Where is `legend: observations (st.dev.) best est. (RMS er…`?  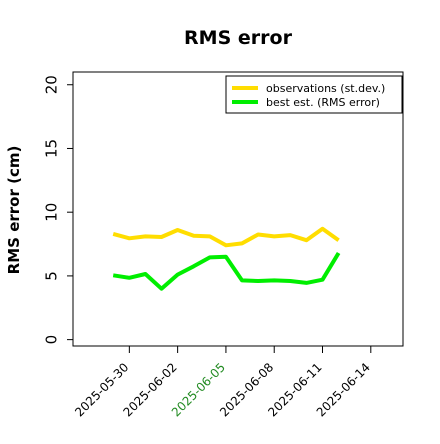 legend: observations (st.dev.) best est. (RMS er… is located at coordinates (314, 94).